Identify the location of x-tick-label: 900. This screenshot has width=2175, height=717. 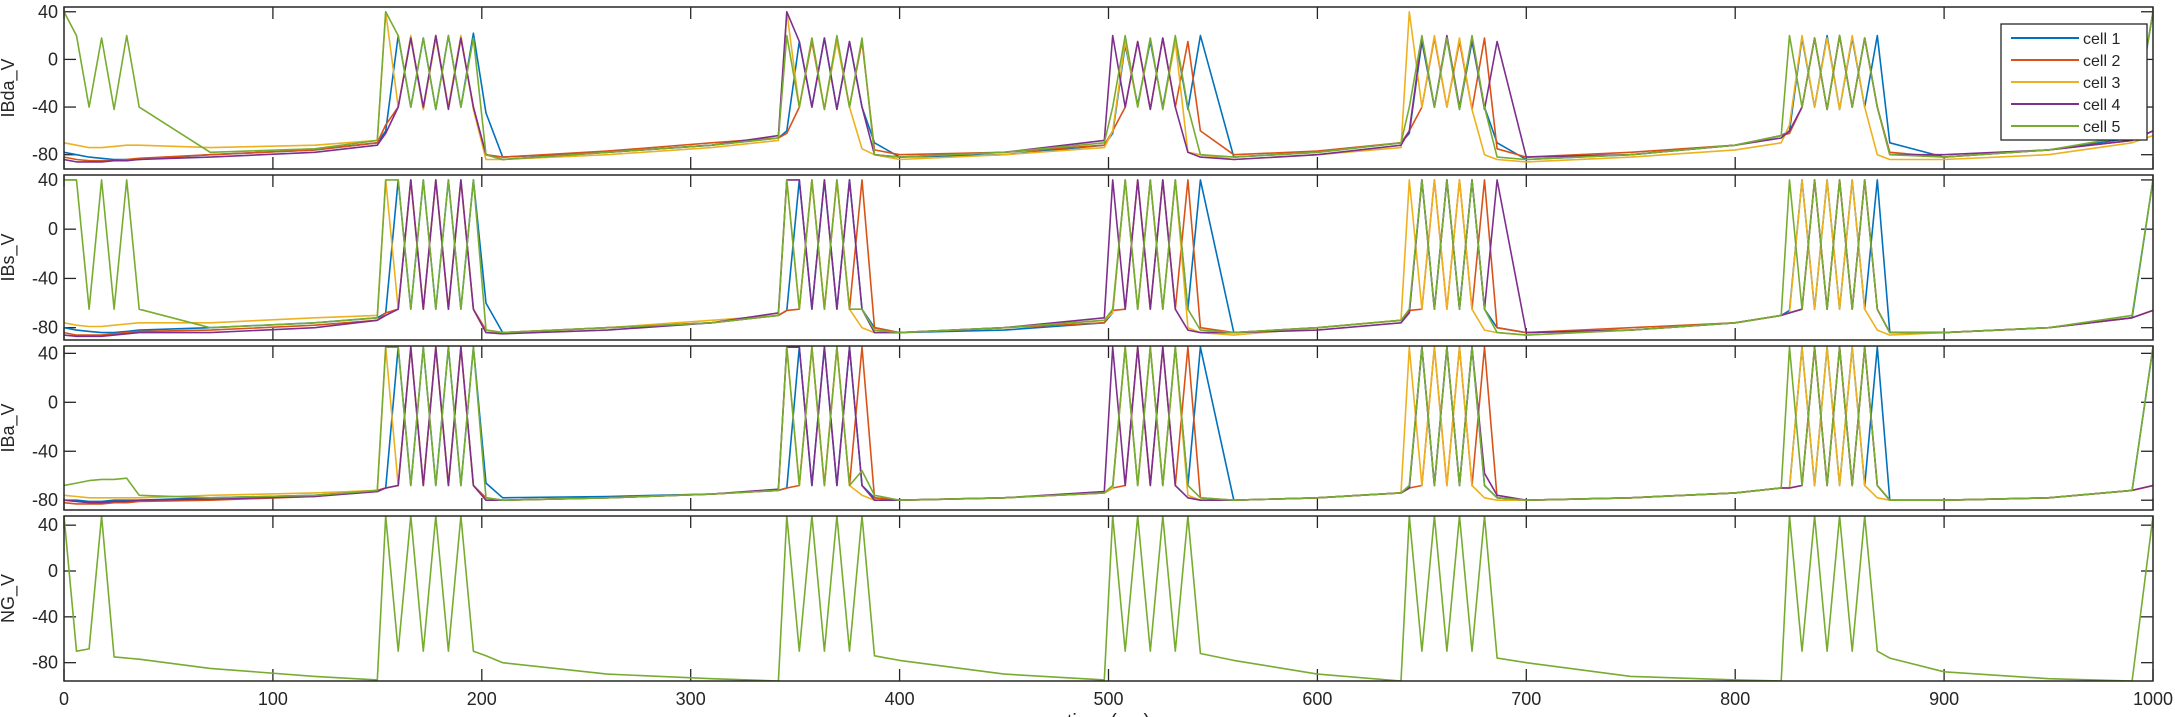
(1944, 699).